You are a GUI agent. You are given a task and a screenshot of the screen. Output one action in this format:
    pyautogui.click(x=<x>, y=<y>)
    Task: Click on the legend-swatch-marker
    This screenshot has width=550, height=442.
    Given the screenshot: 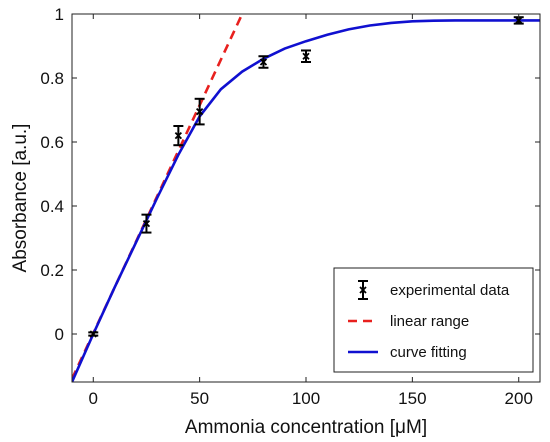 What is the action you would take?
    pyautogui.click(x=363, y=290)
    